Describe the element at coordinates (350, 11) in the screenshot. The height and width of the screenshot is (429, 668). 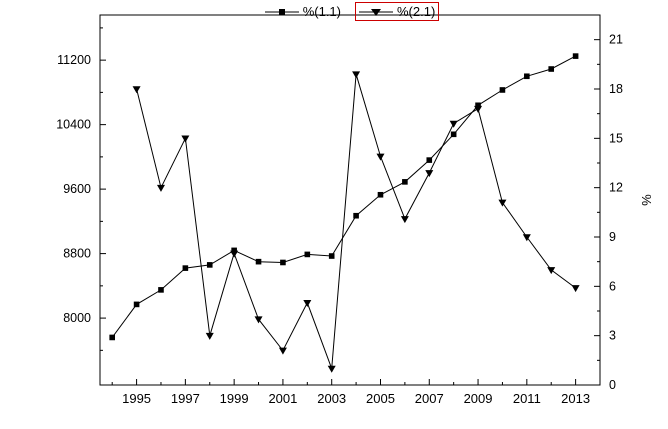
I see `legend: %(1.1) %(2.1)` at that location.